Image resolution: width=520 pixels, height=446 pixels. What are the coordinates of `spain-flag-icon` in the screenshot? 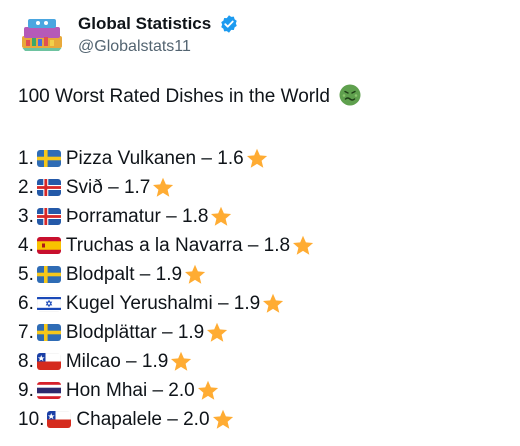 It's located at (48, 245).